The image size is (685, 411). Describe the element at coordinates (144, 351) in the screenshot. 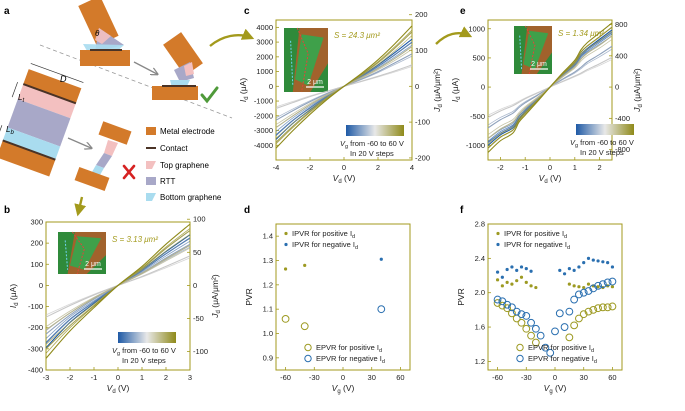

I see `colorbar-label-b: Vg from -60 to 60 V` at that location.